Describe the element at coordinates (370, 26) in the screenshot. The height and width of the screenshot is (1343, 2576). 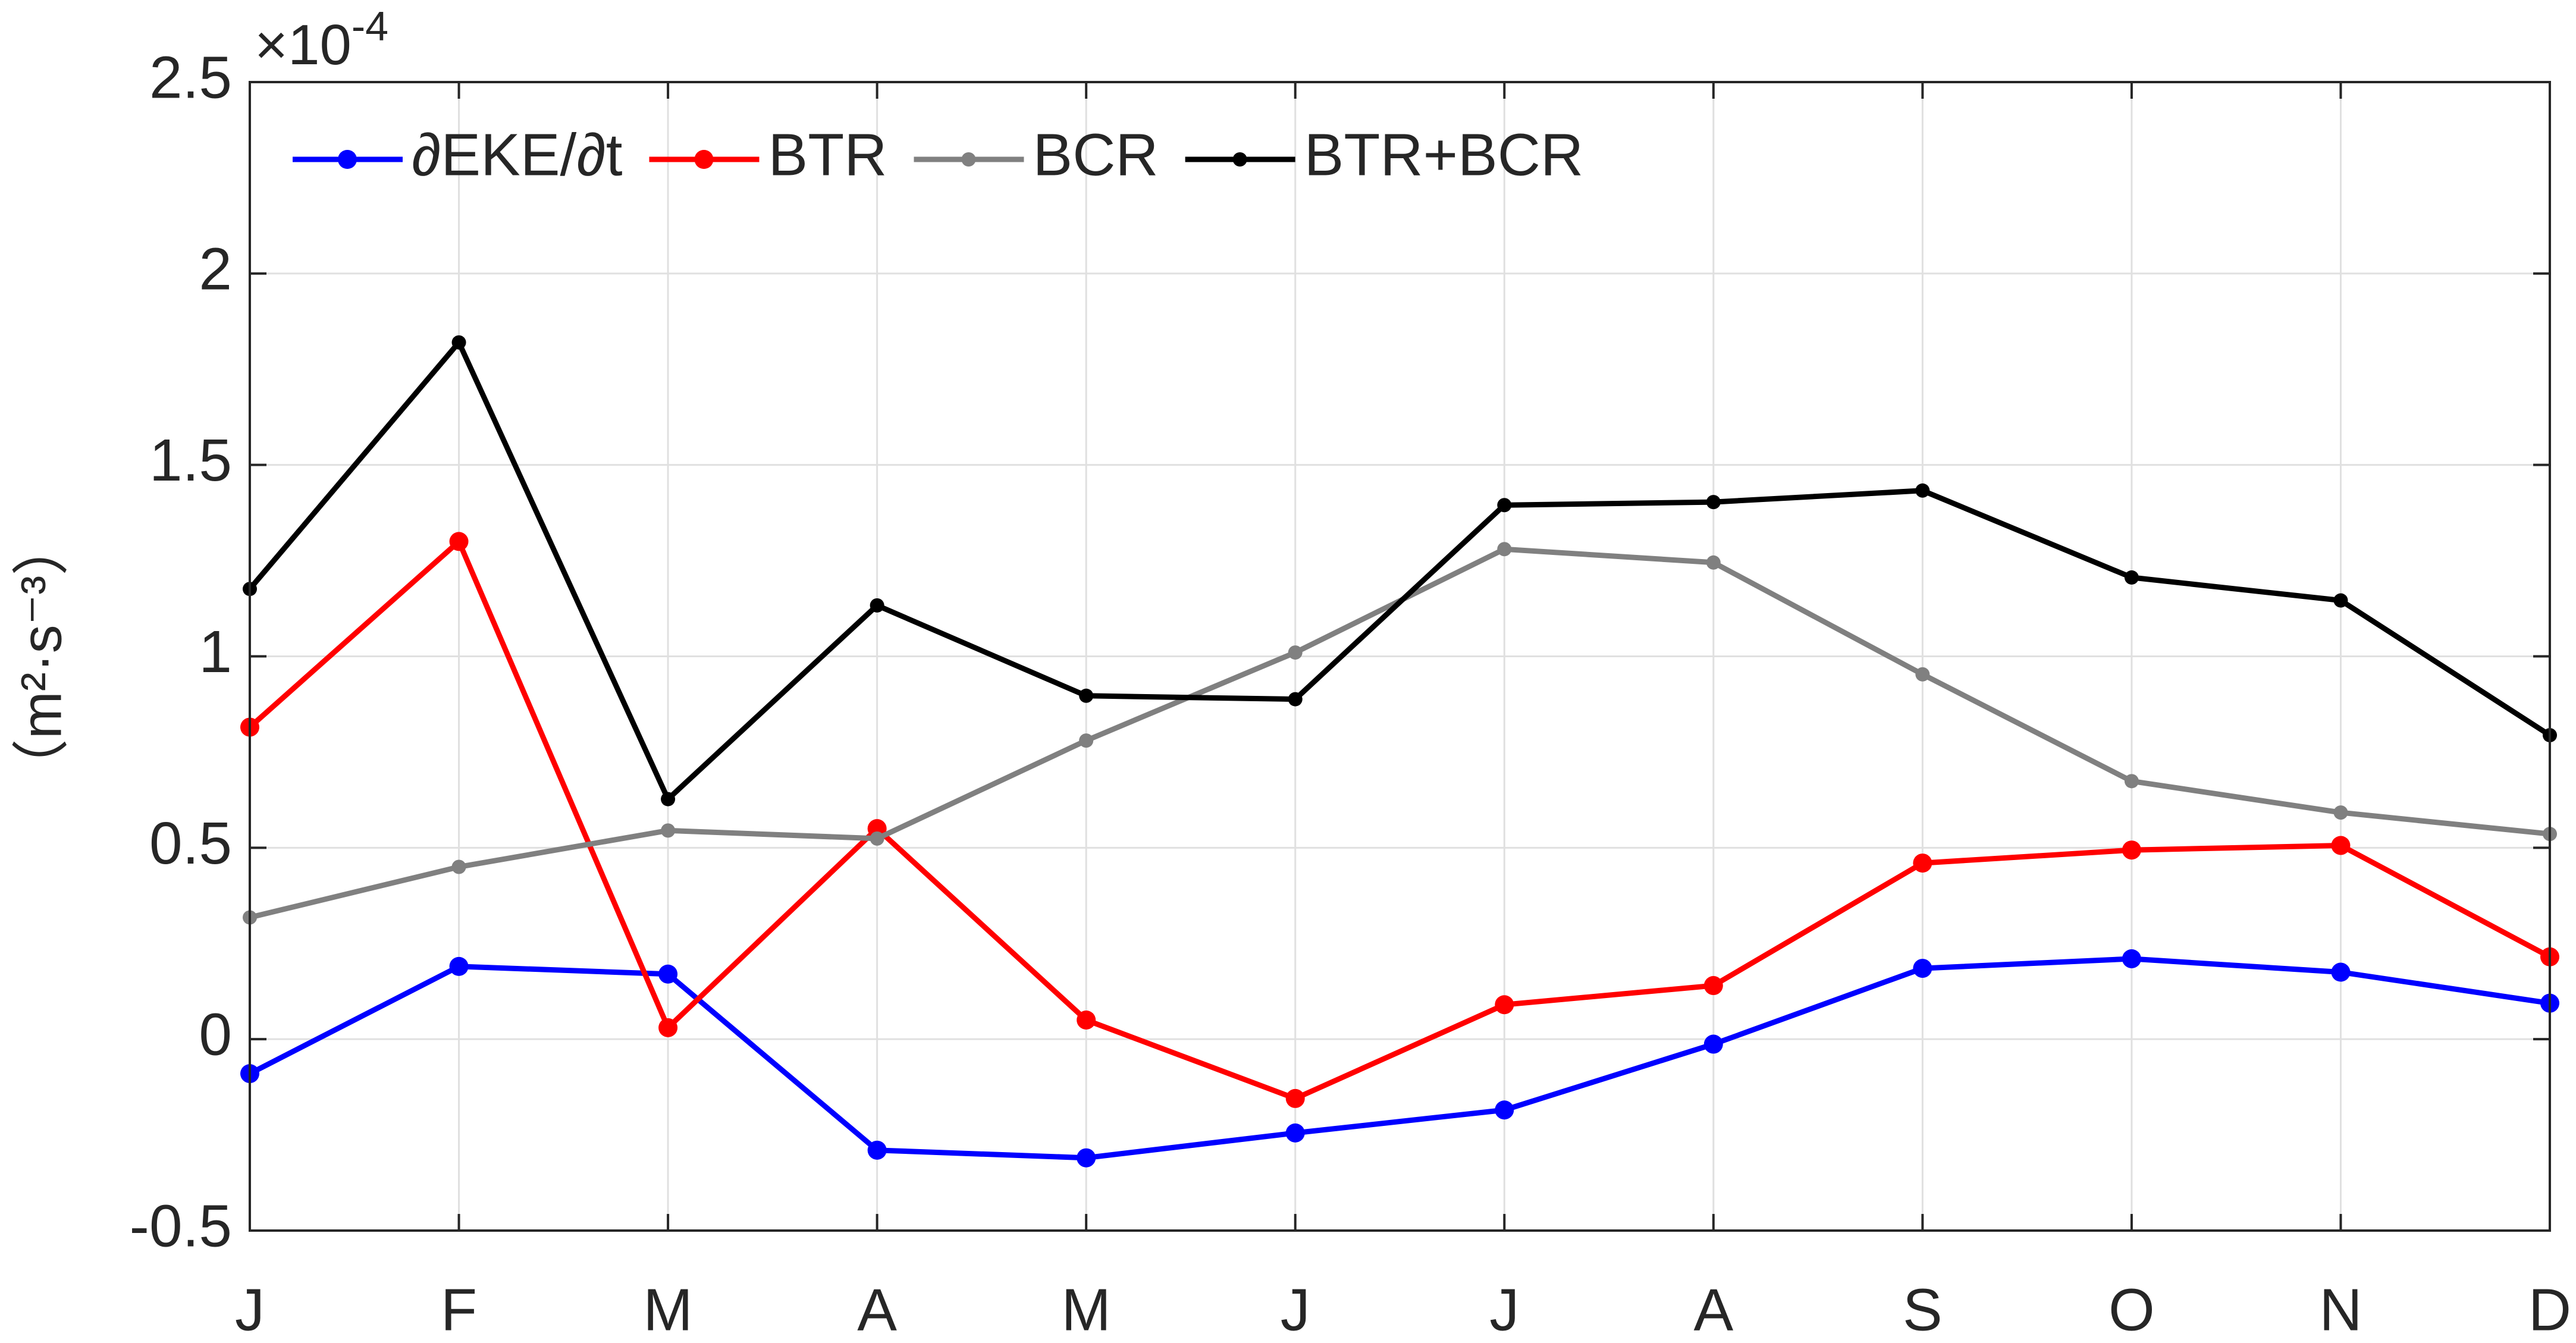
I see `multiplier-exponent: -4` at that location.